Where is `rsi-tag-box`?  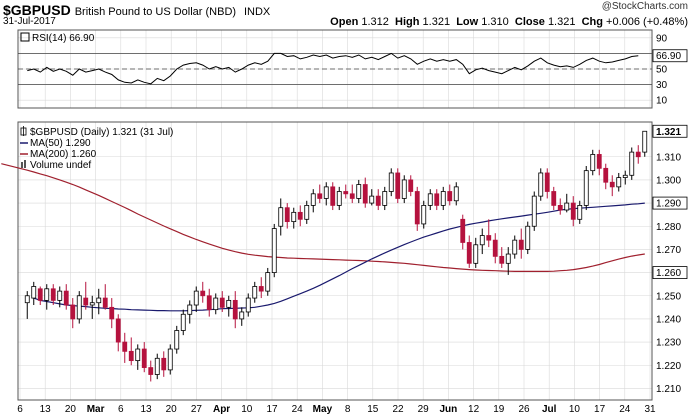 rsi-tag-box is located at coordinates (670, 56).